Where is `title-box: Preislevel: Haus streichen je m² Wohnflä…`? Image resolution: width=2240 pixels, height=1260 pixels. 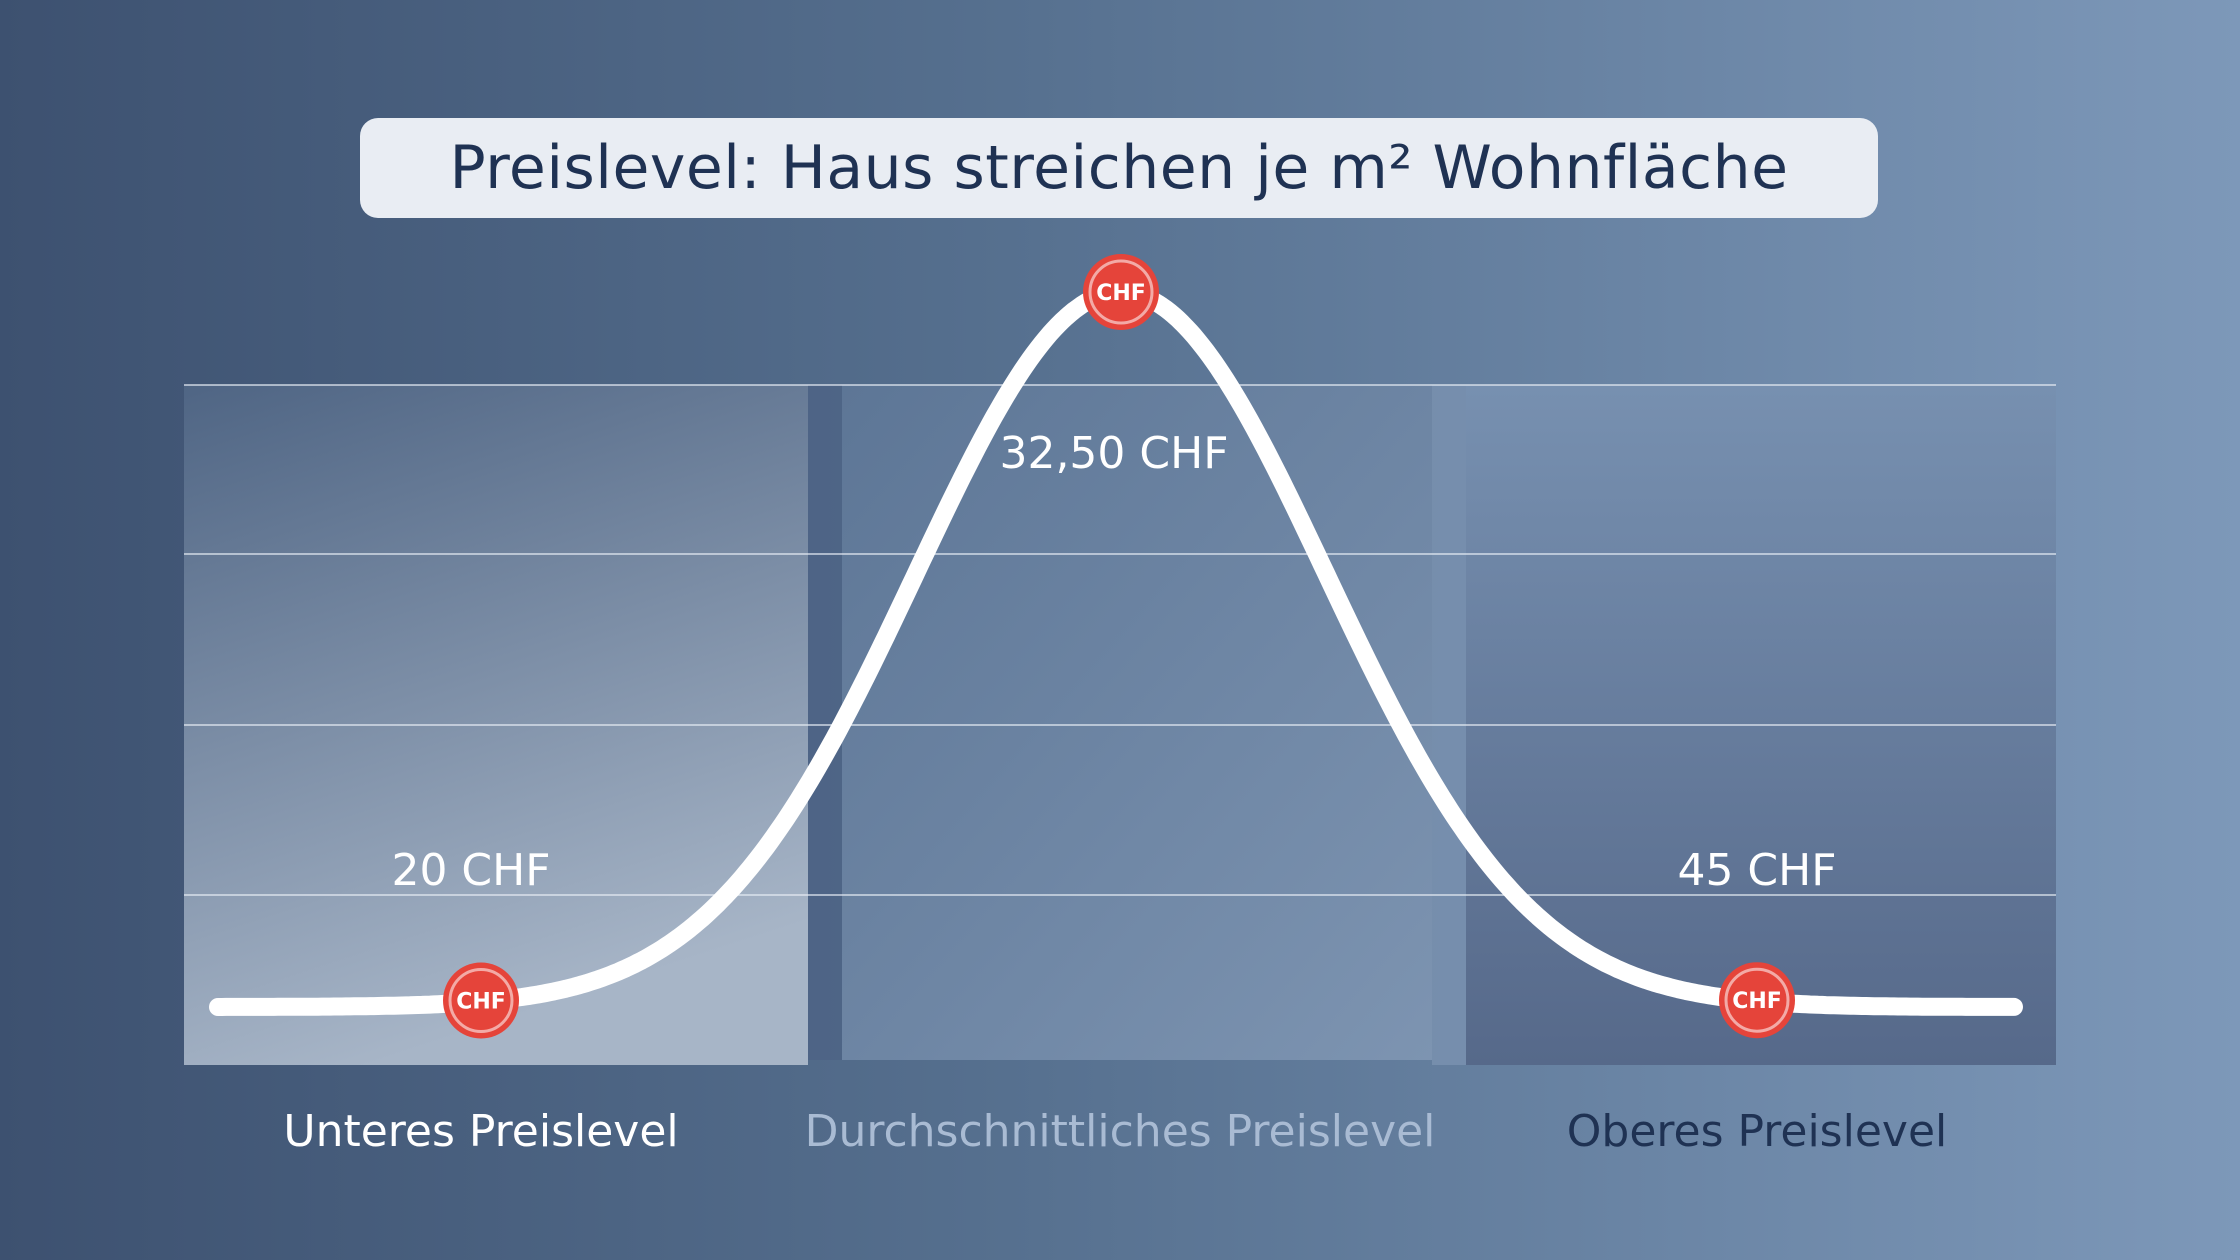 title-box: Preislevel: Haus streichen je m² Wohnflä… is located at coordinates (1119, 168).